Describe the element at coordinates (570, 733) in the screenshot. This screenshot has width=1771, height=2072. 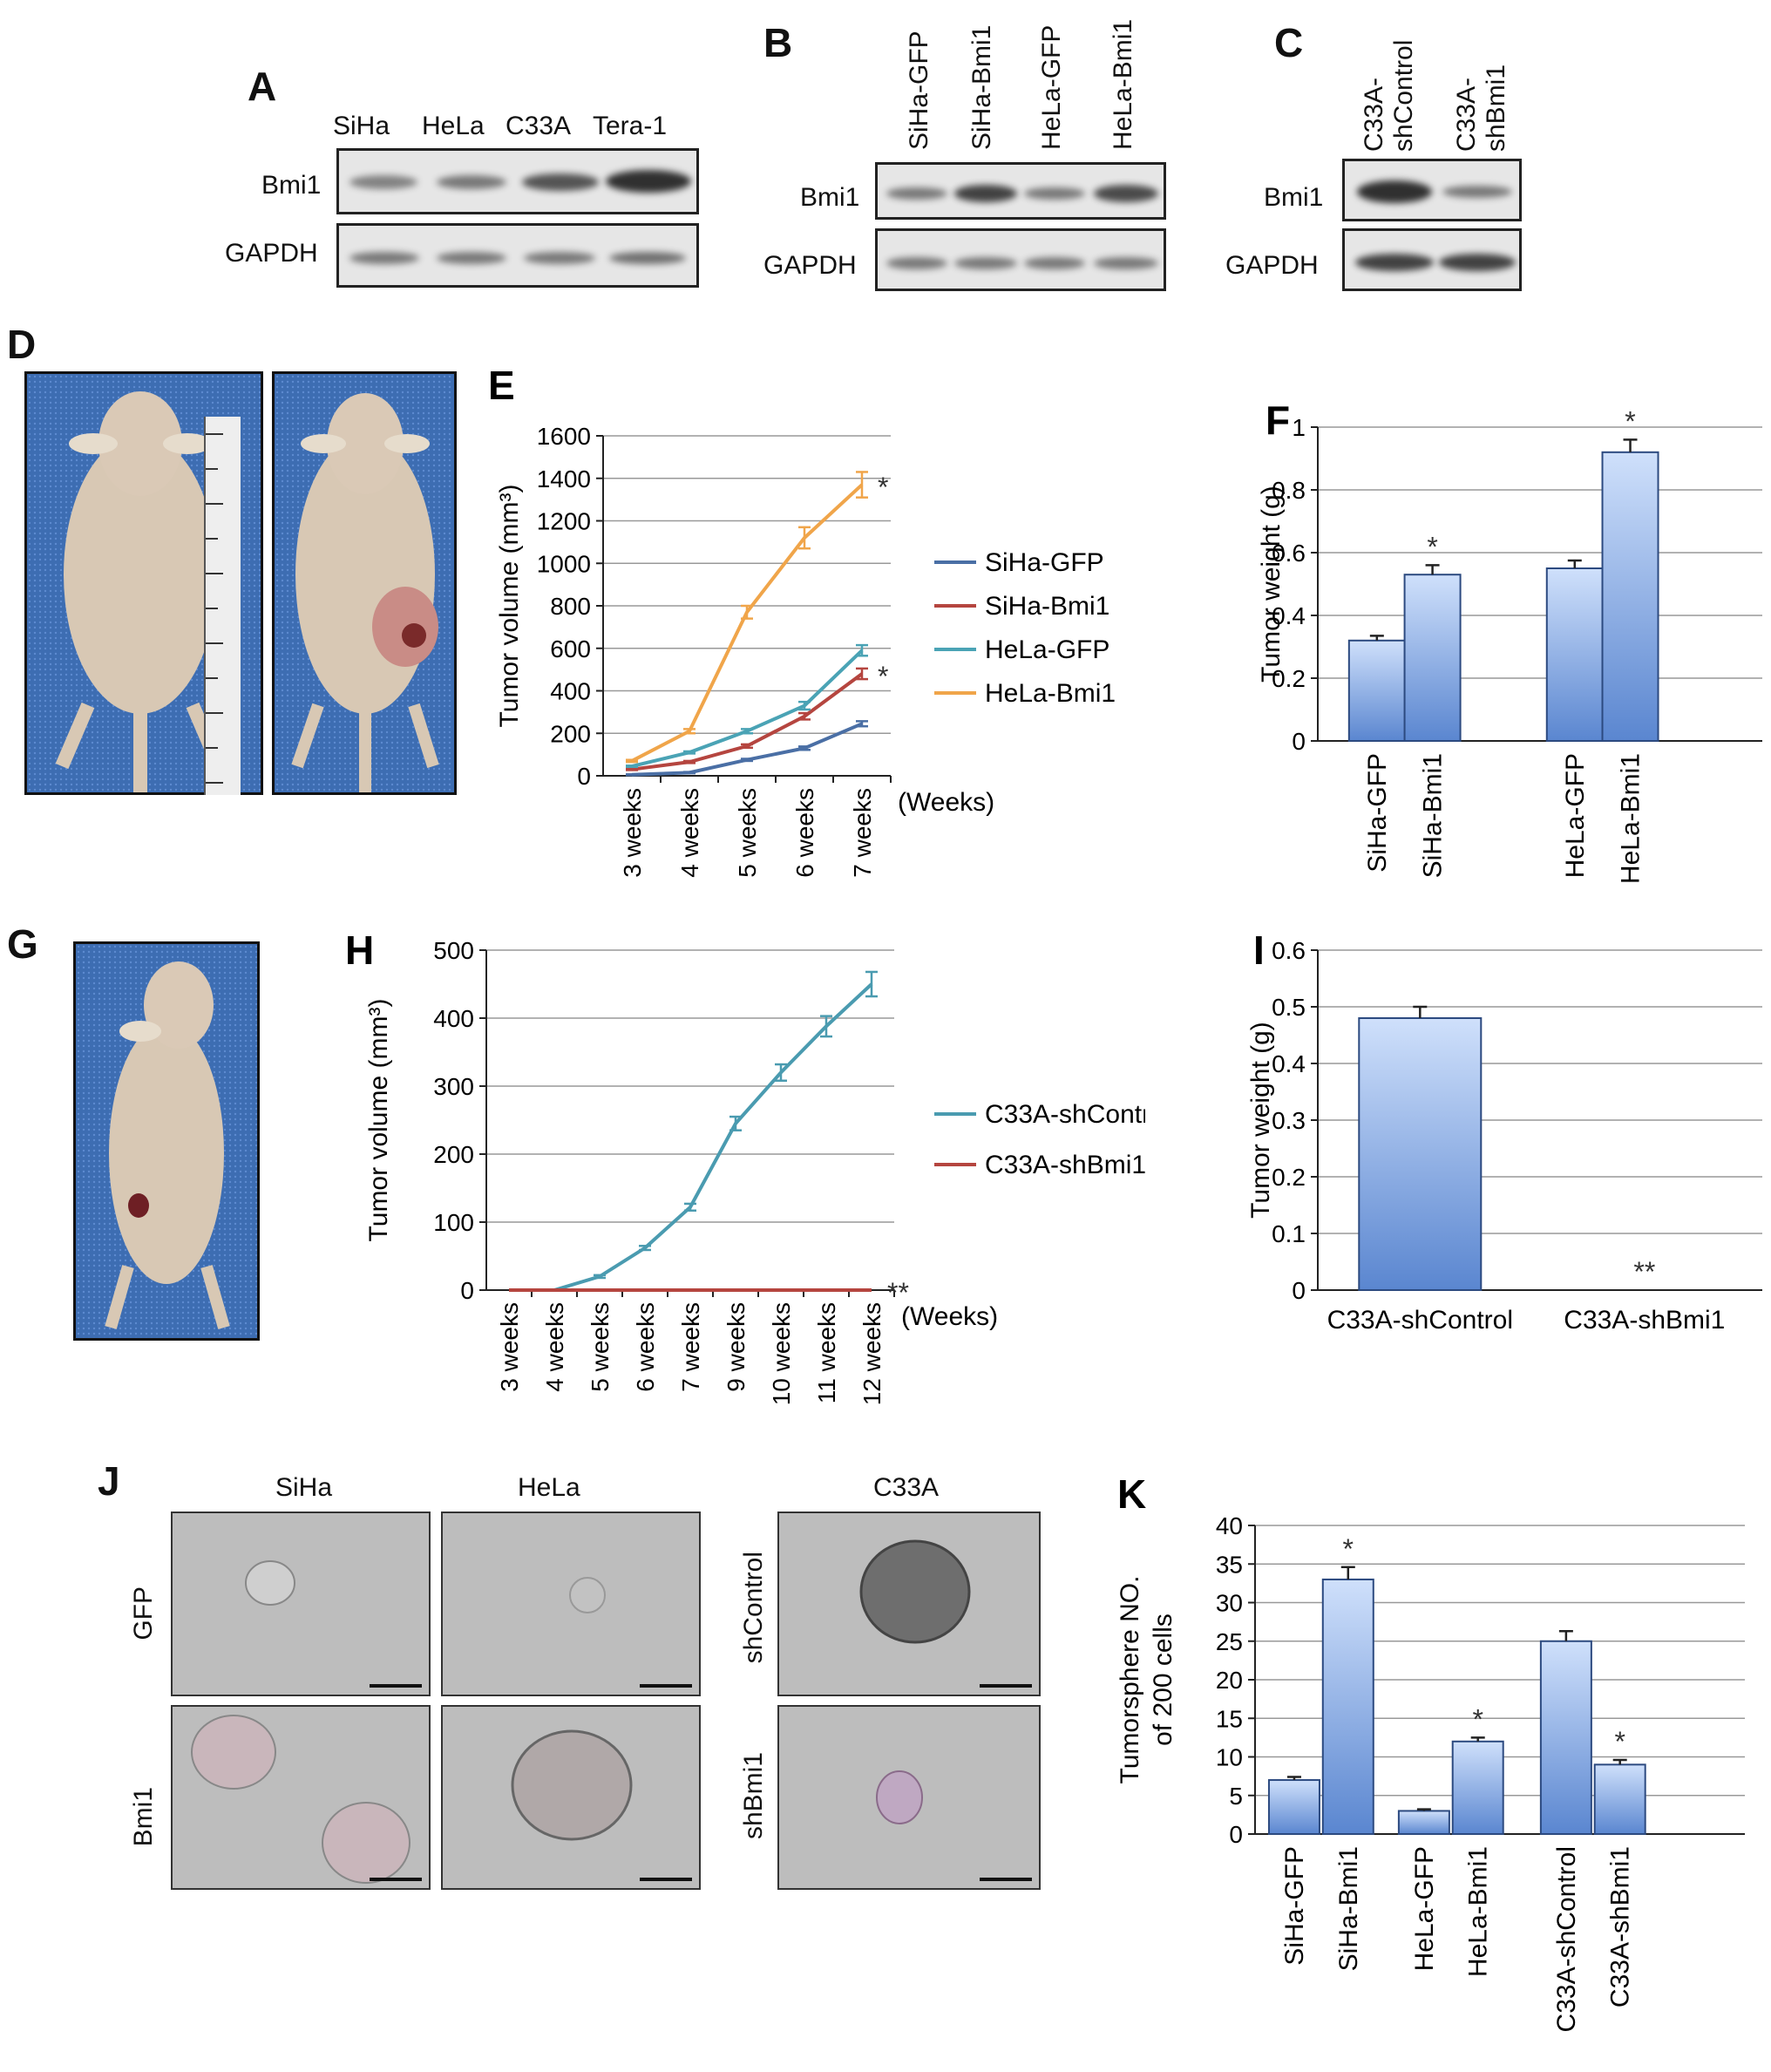
I see `y-tick-label: 200` at that location.